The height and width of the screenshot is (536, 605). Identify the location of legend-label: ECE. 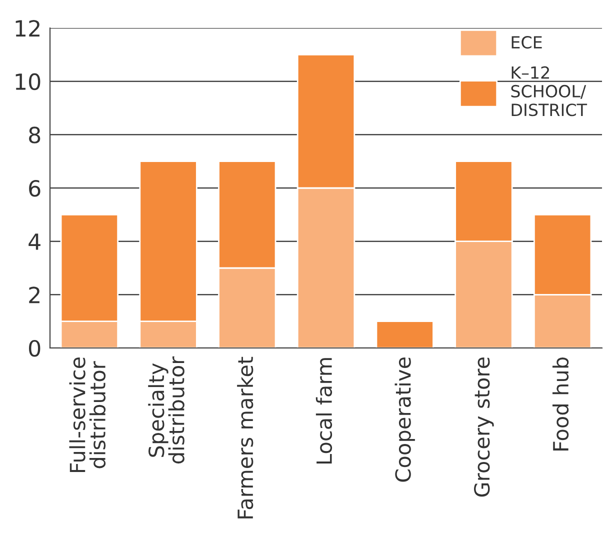
(527, 42).